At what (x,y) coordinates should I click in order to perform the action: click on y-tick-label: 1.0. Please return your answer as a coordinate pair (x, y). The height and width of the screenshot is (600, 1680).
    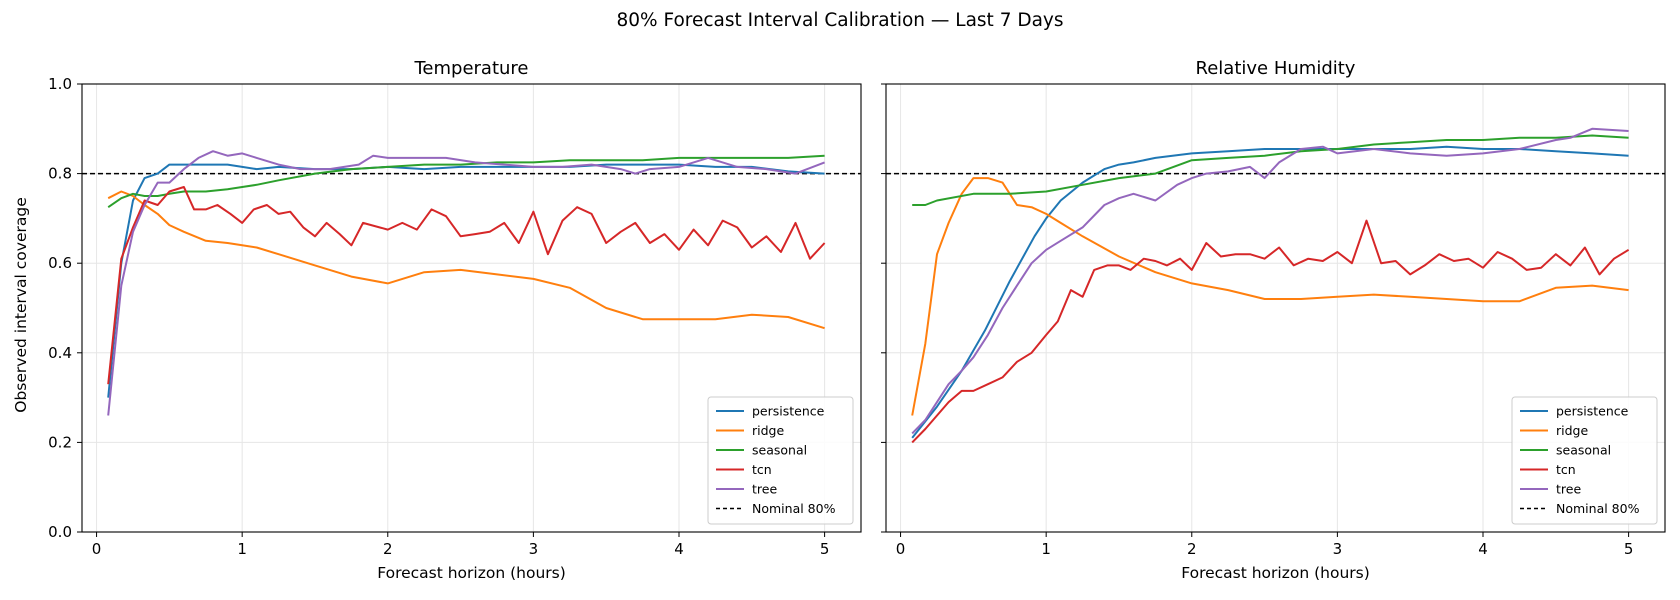
    Looking at the image, I should click on (60, 84).